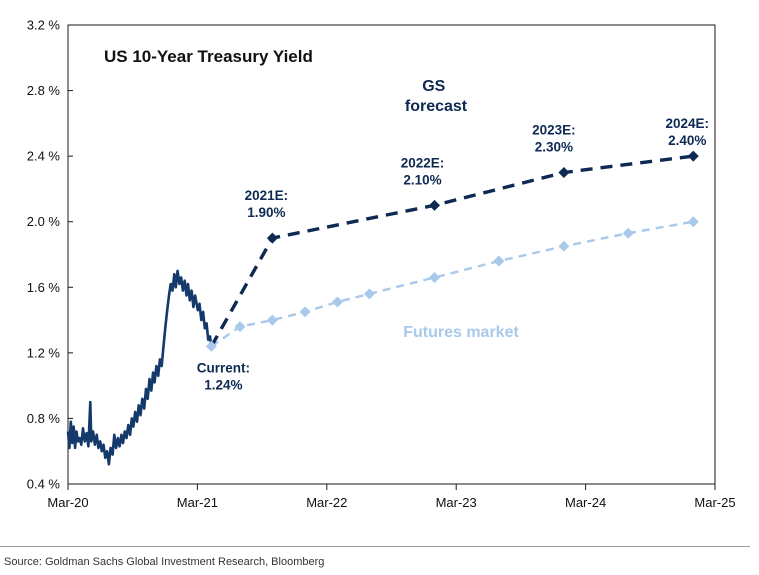 The width and height of the screenshot is (759, 575). Describe the element at coordinates (197, 502) in the screenshot. I see `x-tick-label: Mar-21` at that location.